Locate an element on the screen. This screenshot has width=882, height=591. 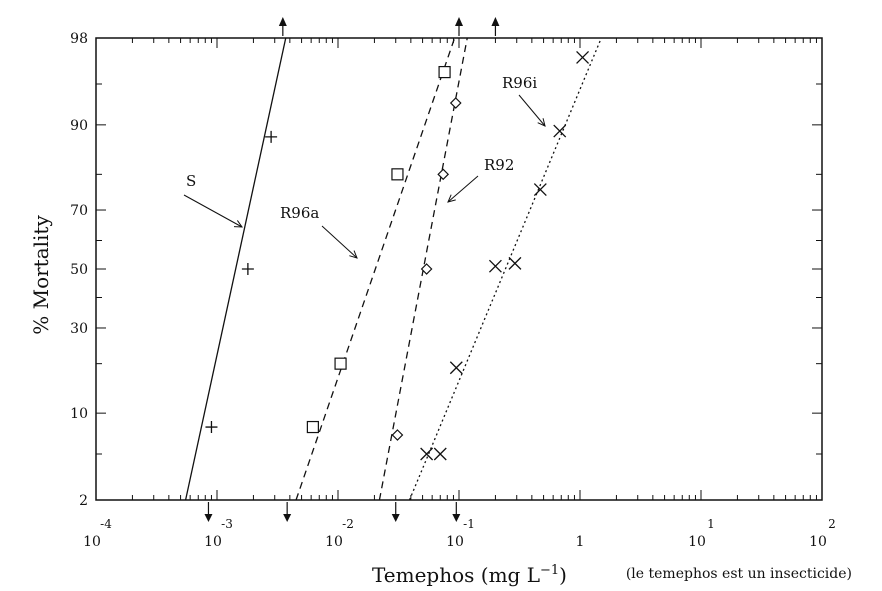
x-axis-label-exponent: −1 is located at coordinates (549, 570).